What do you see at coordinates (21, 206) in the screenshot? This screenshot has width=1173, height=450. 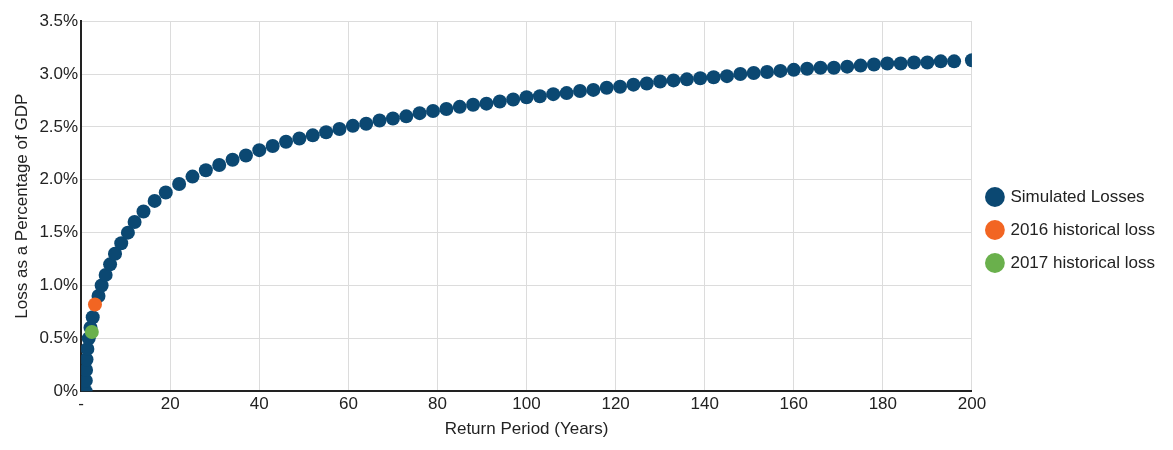 I see `y-axis-title: Loss as a Percentage of GDP` at bounding box center [21, 206].